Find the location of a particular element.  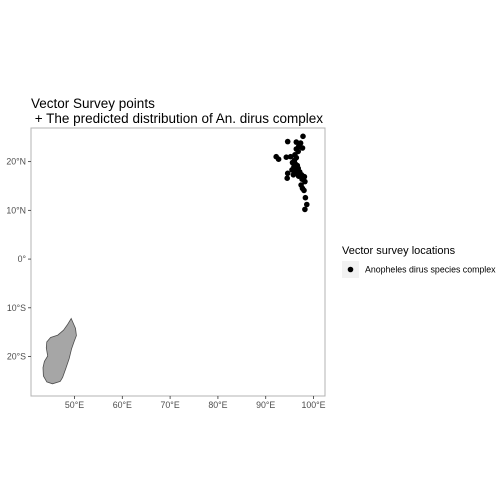

x-axis: 50°E 60°E 70°E 80°E 90°E 100°E is located at coordinates (195, 403).